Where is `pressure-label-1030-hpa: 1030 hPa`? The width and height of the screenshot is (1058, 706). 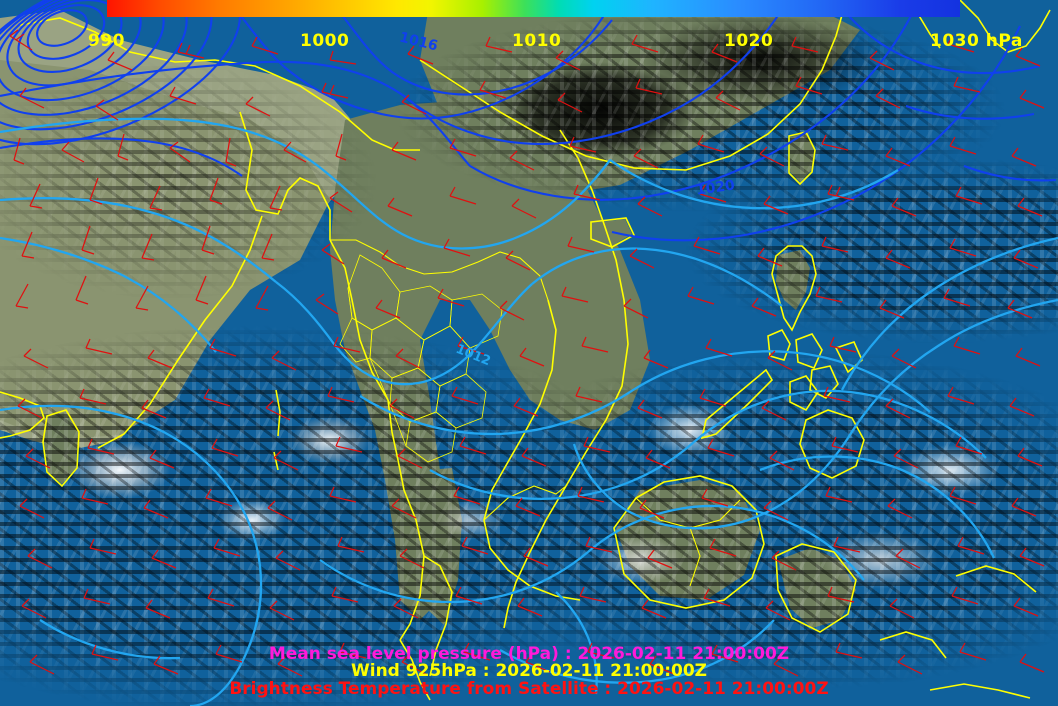
pressure-label-1030-hpa: 1030 hPa is located at coordinates (976, 41).